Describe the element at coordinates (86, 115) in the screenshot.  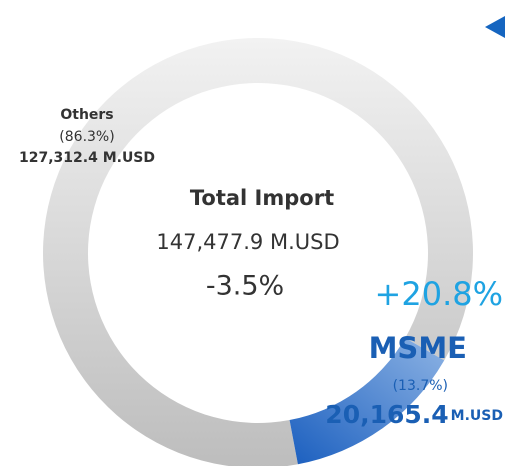
I see `category-label: Others` at that location.